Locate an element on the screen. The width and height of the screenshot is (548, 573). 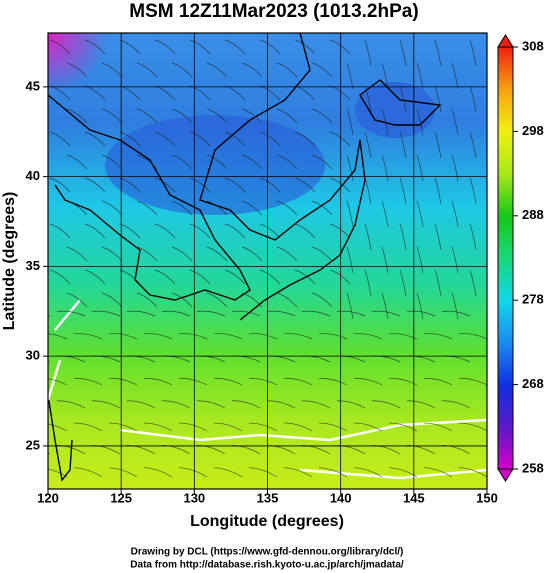
coastline is located at coordinates (400, 102).